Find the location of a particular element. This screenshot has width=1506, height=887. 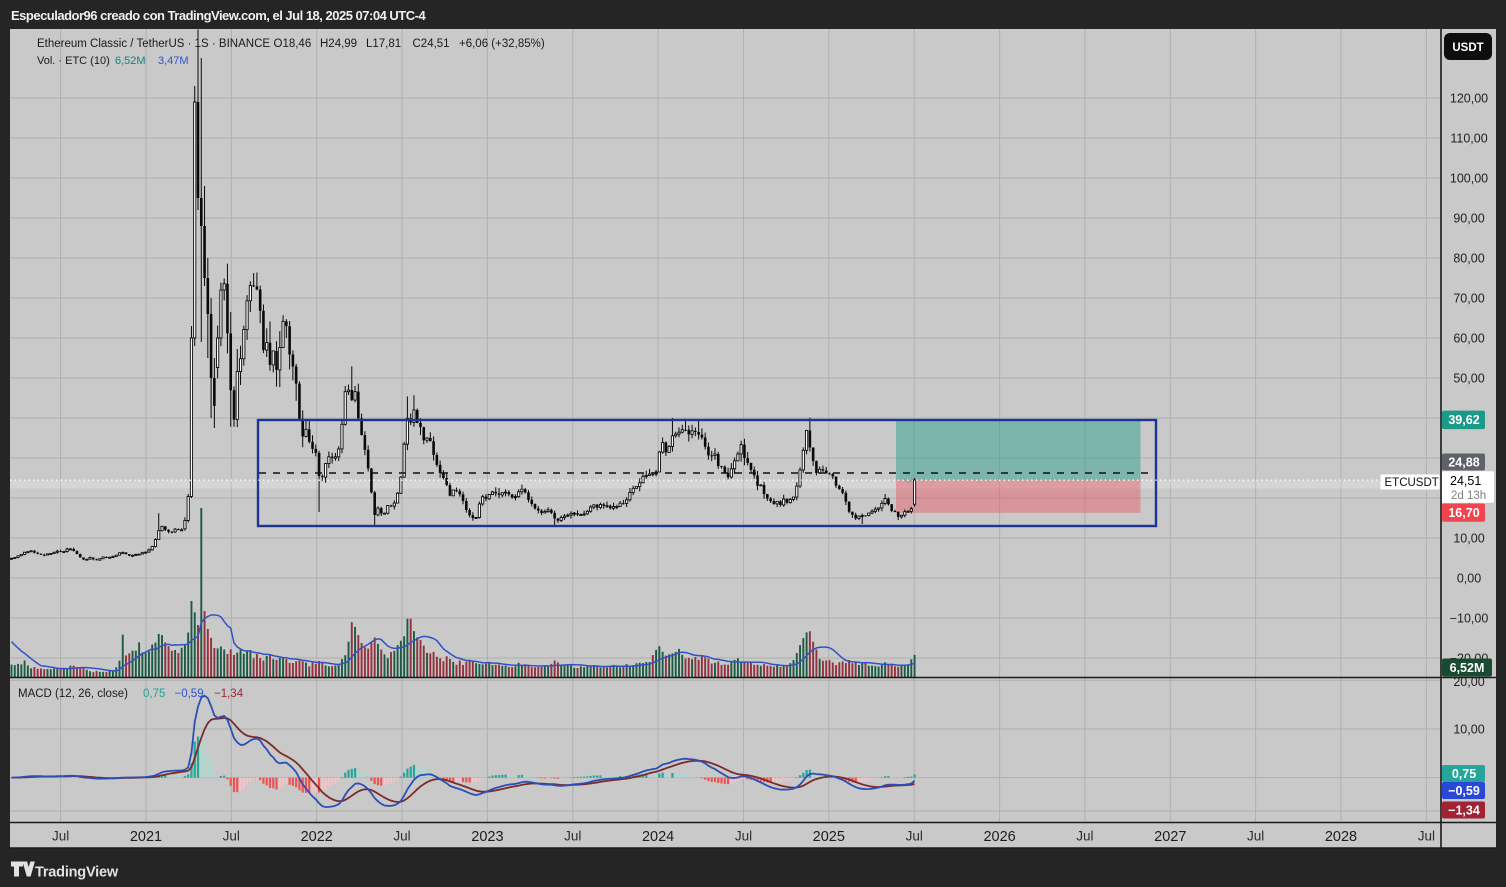

svg-text: 120,00 is located at coordinates (1469, 98).